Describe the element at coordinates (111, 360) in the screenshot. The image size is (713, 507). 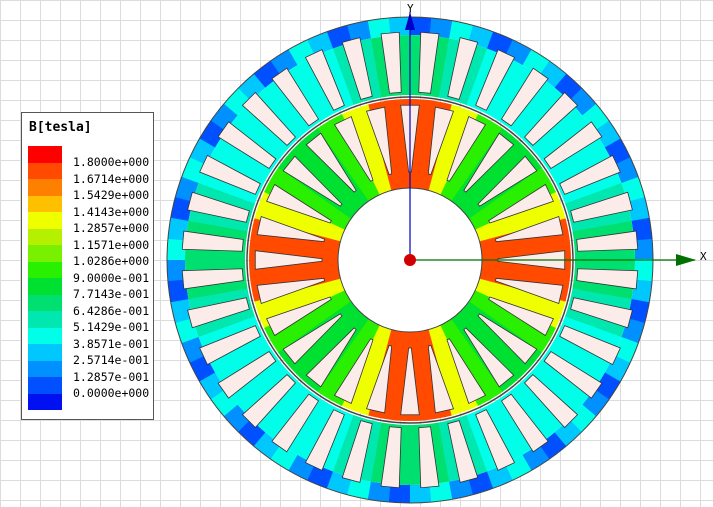
I see `legend-tick-label: 2.5714e-001` at that location.